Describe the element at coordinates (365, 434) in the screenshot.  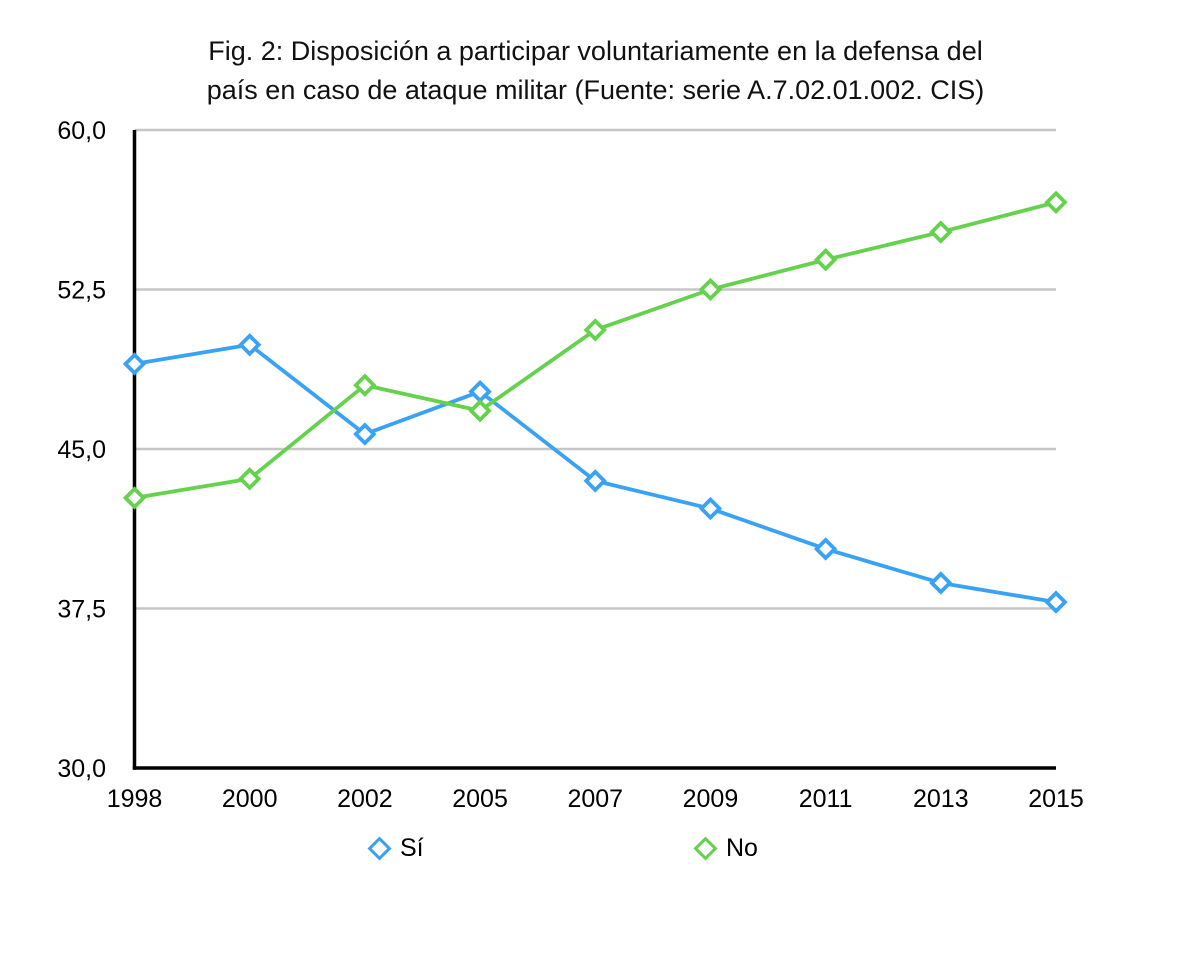
I see `marker-si-2002` at that location.